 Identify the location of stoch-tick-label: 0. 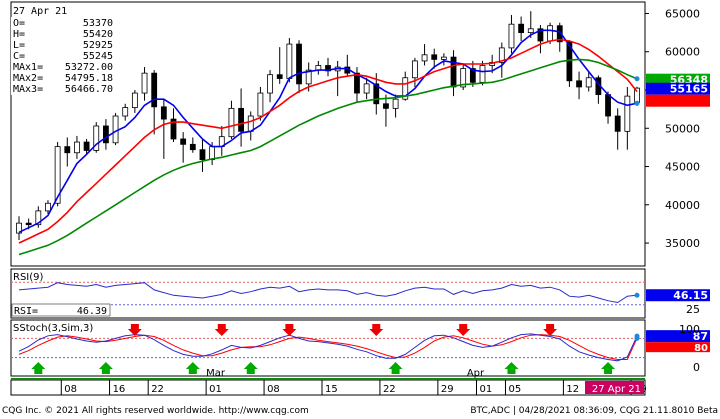
(696, 367).